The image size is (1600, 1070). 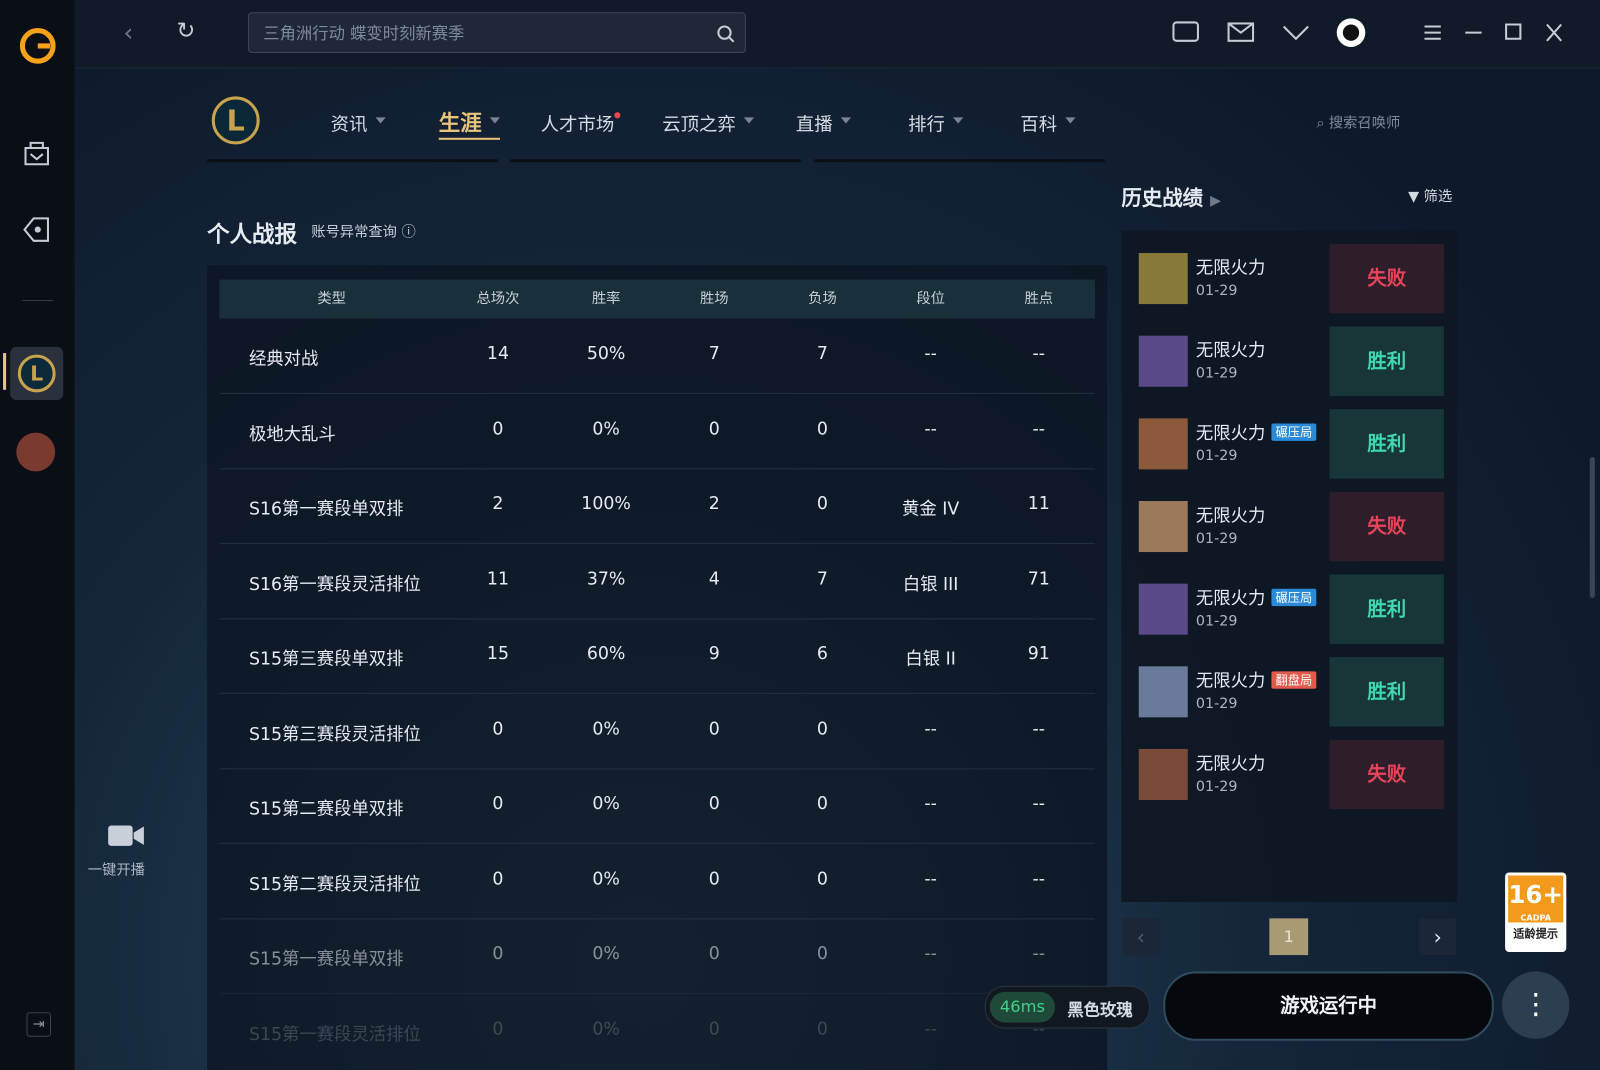 What do you see at coordinates (37, 373) in the screenshot?
I see `lol-game-tab: L` at bounding box center [37, 373].